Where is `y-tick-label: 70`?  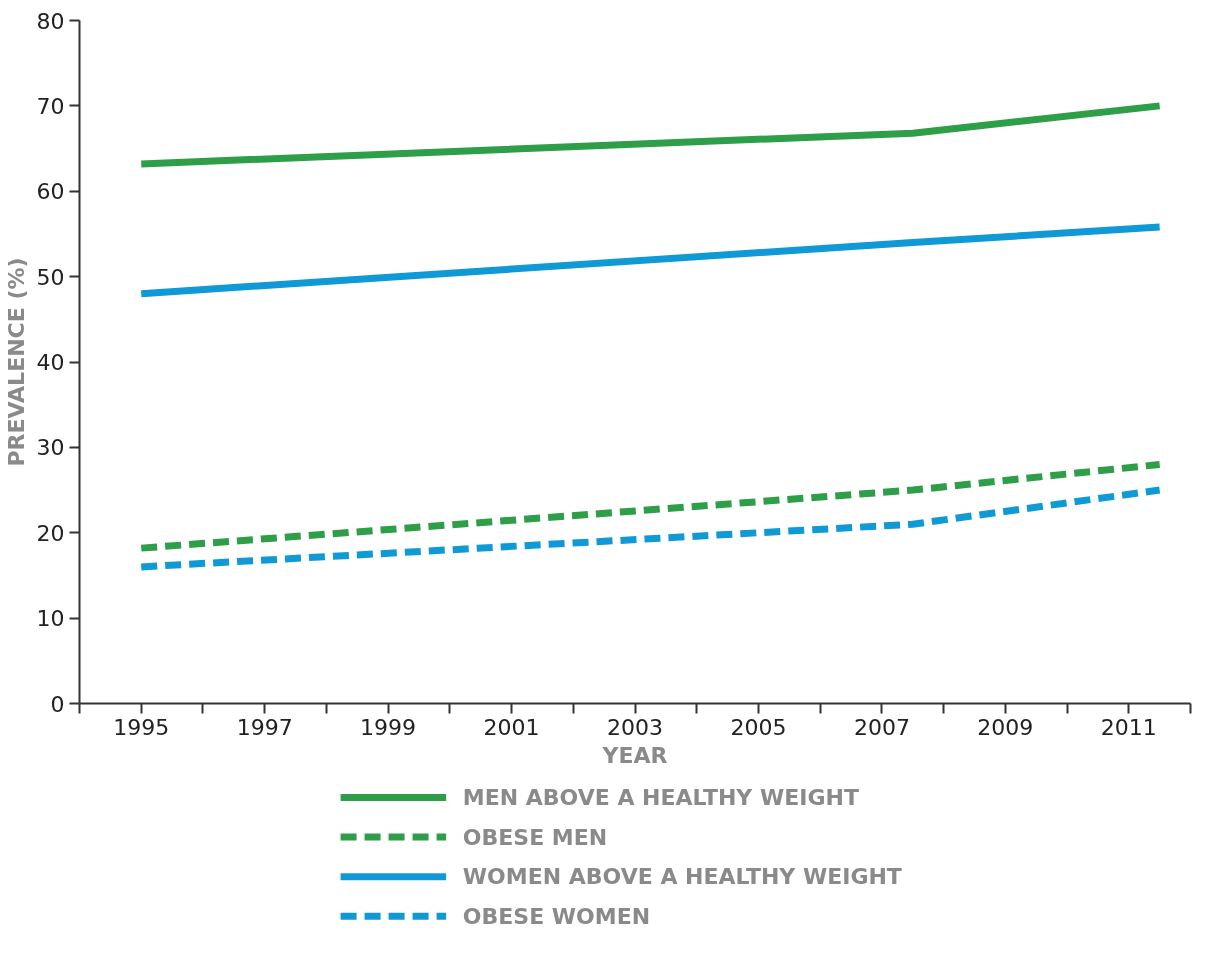
y-tick-label: 70 is located at coordinates (50, 106).